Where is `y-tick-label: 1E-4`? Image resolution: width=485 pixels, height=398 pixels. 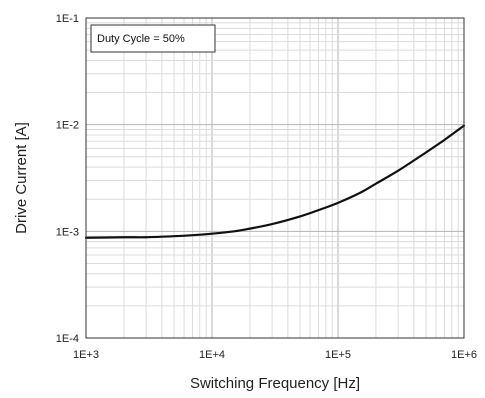 y-tick-label: 1E-4 is located at coordinates (67, 339).